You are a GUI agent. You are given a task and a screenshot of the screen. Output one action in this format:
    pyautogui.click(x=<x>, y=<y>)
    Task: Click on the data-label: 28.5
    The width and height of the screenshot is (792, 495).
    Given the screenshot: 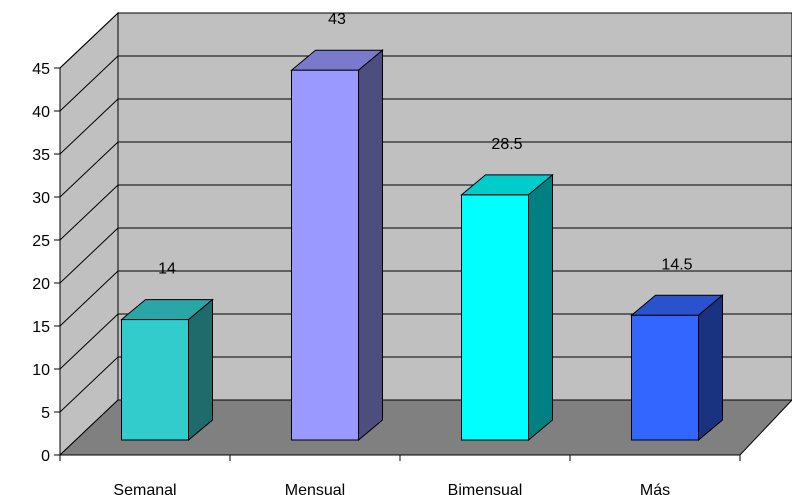 What is the action you would take?
    pyautogui.click(x=506, y=144)
    